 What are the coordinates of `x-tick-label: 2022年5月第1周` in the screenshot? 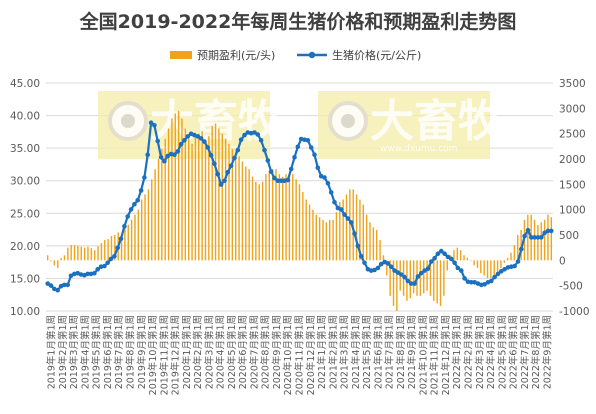 It's located at (502, 352).